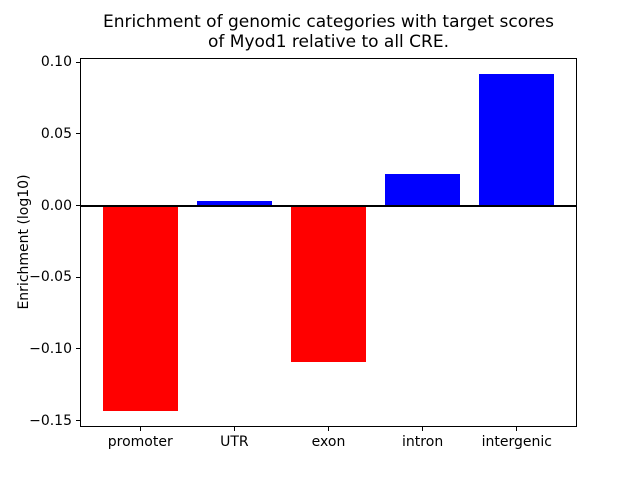 This screenshot has width=640, height=480. Describe the element at coordinates (328, 283) in the screenshot. I see `bar-exon` at that location.